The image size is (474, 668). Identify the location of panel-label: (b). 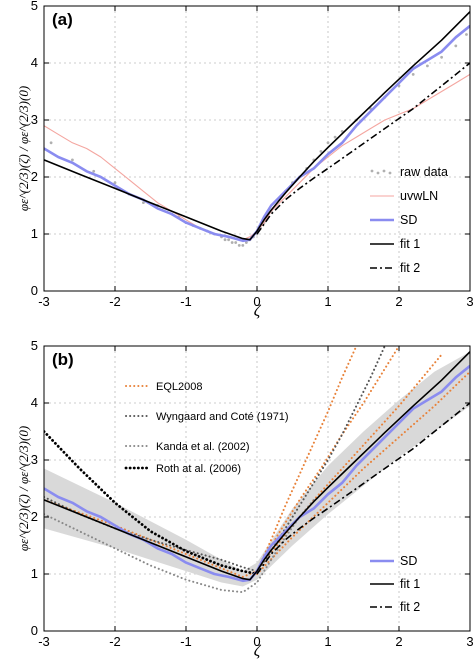
(63, 359).